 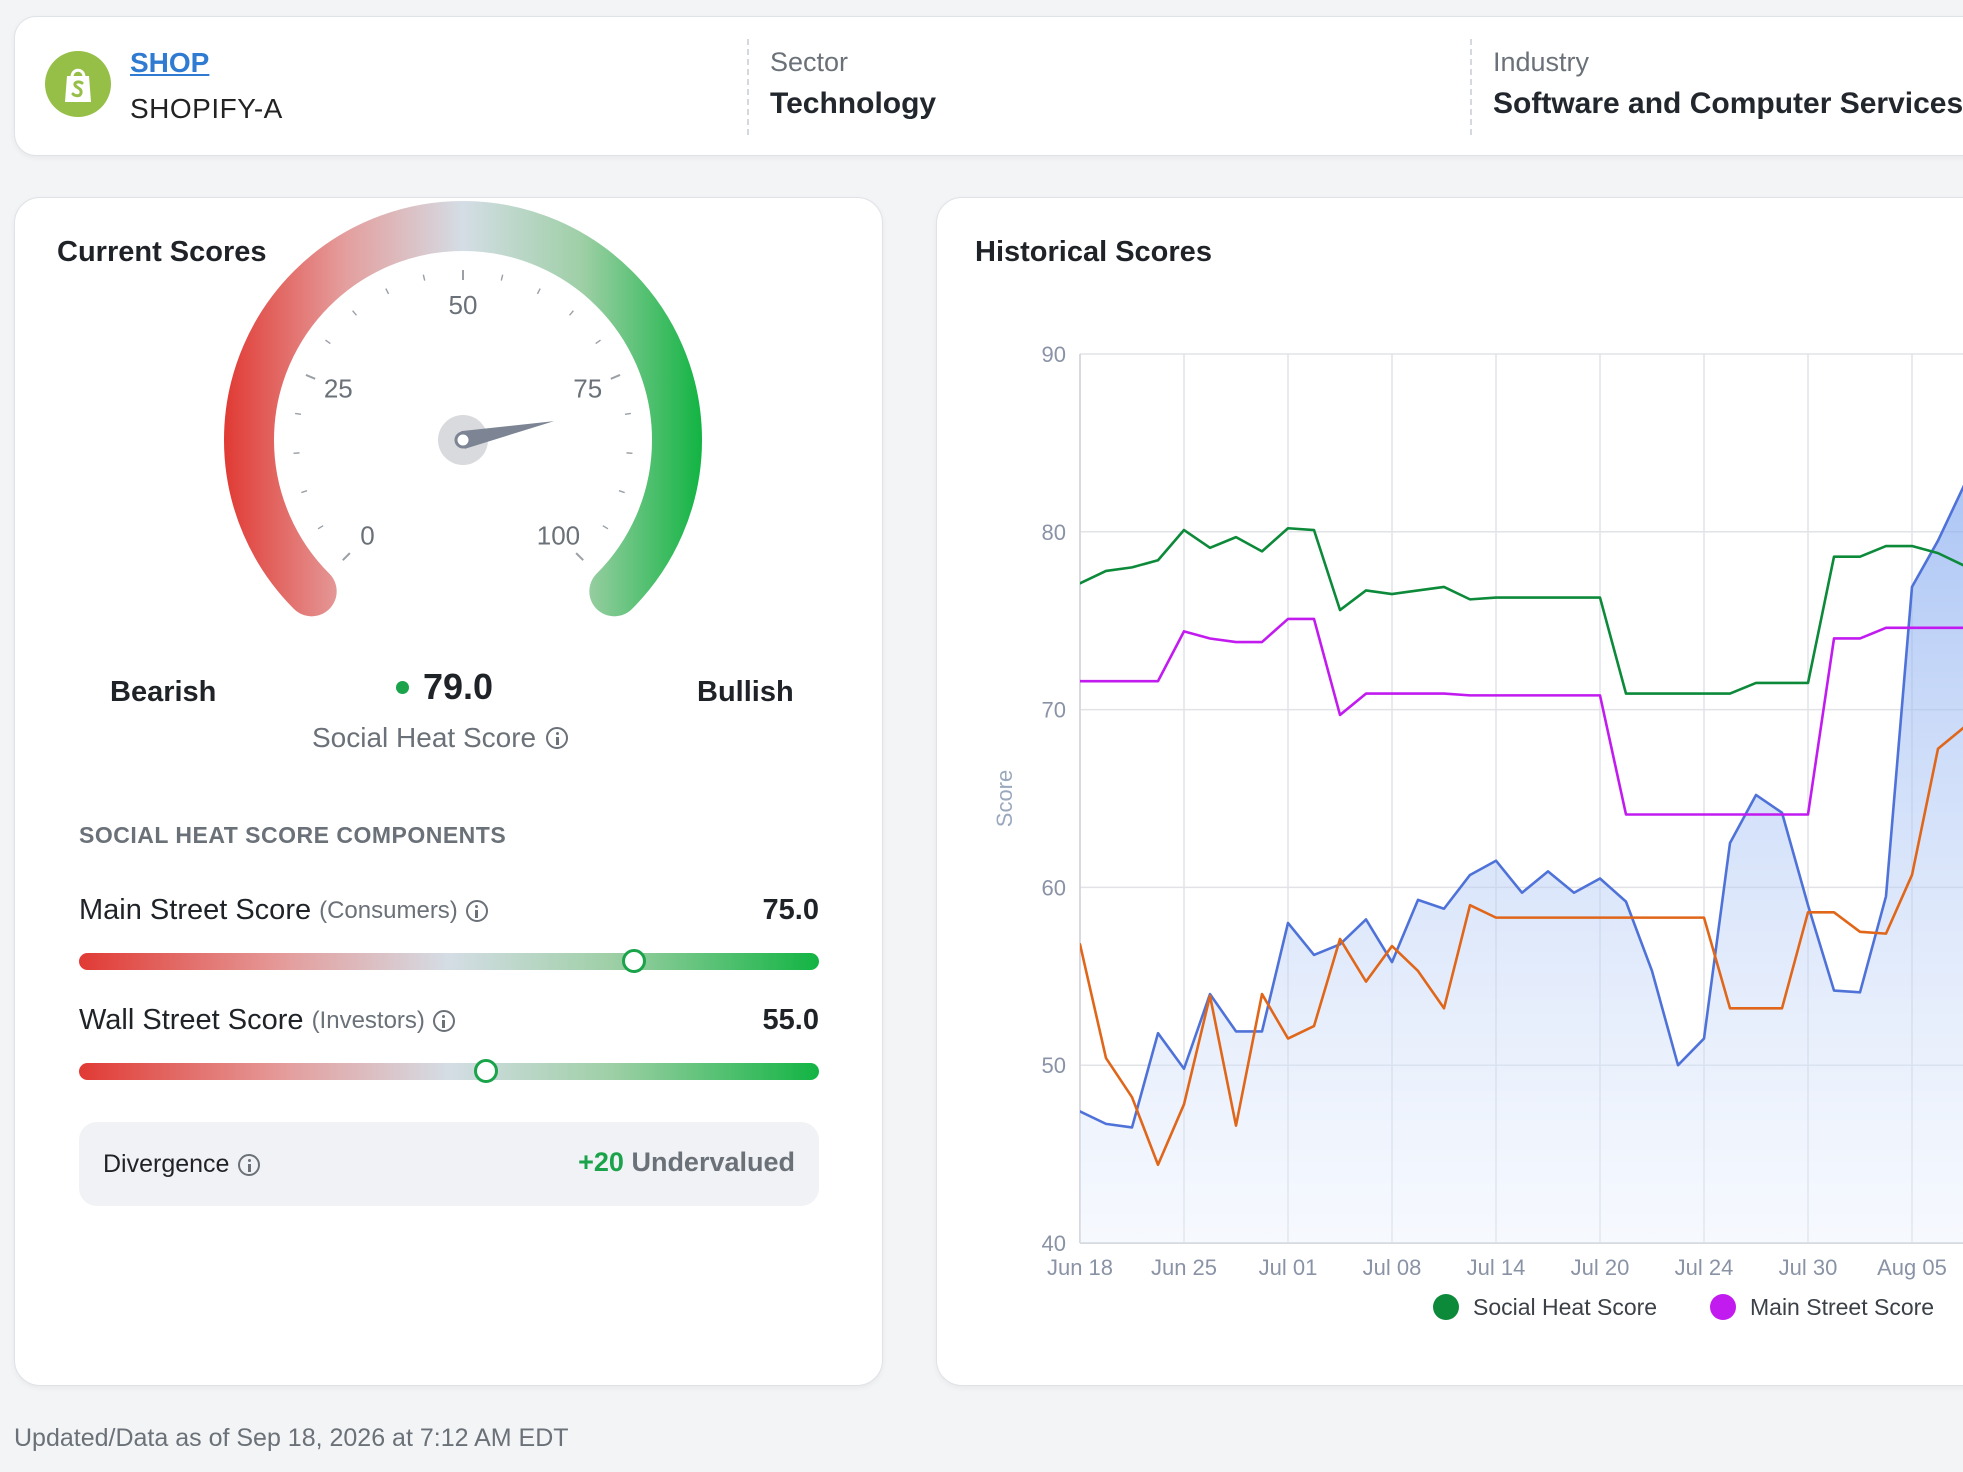 What do you see at coordinates (1496, 1267) in the screenshot?
I see `x-tick-label: Jul 14` at bounding box center [1496, 1267].